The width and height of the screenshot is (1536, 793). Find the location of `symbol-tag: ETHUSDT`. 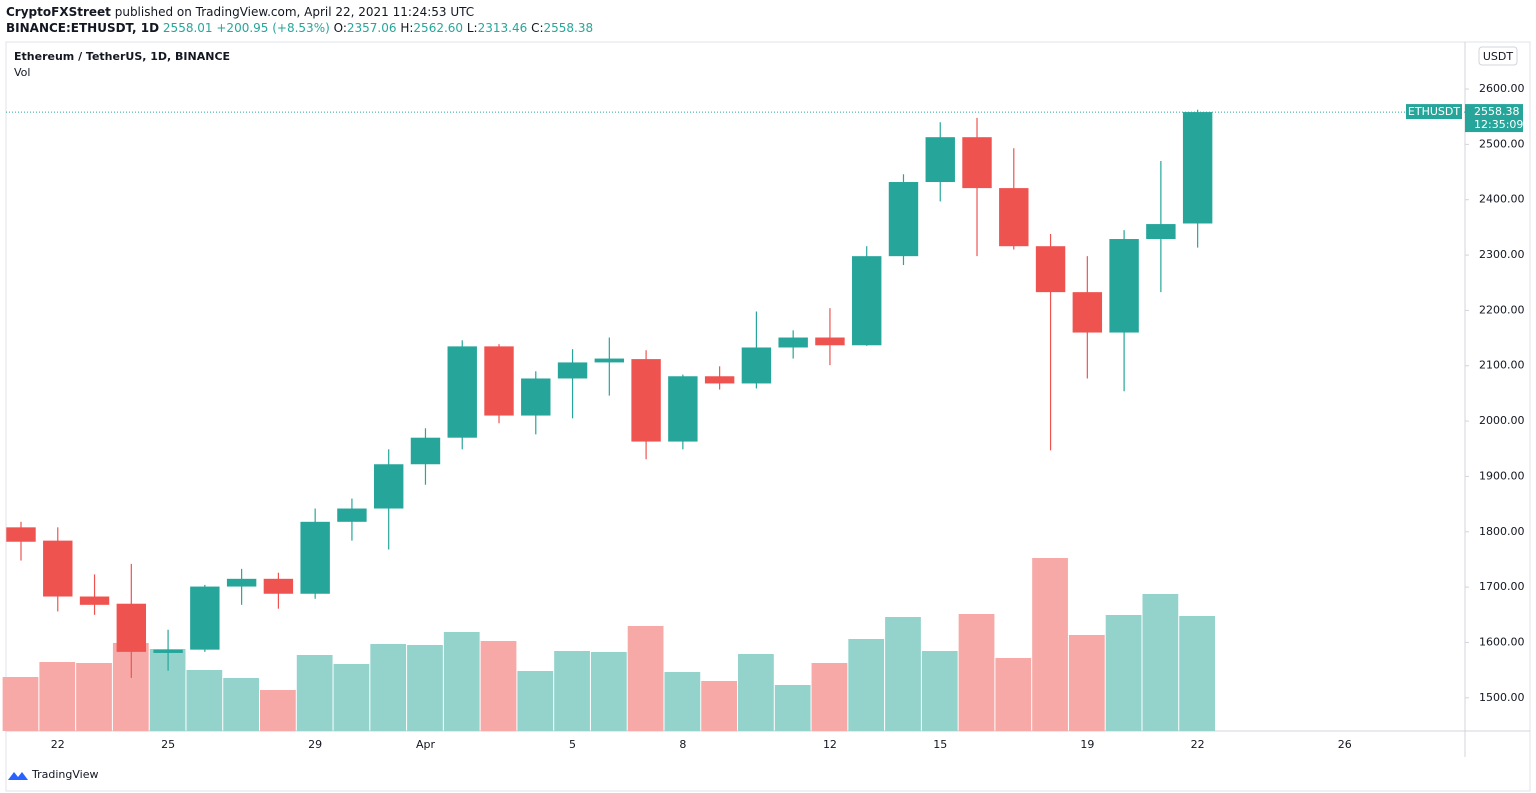

symbol-tag: ETHUSDT is located at coordinates (1434, 111).